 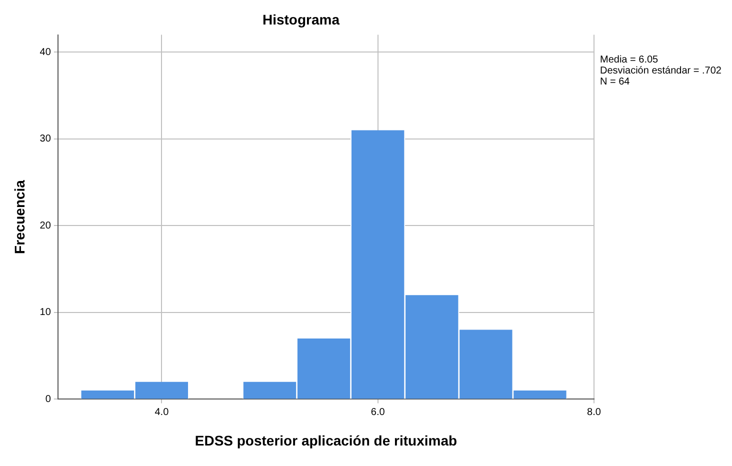 What do you see at coordinates (326, 440) in the screenshot?
I see `x-axis-title: EDSS posterior aplicación de rituximab` at bounding box center [326, 440].